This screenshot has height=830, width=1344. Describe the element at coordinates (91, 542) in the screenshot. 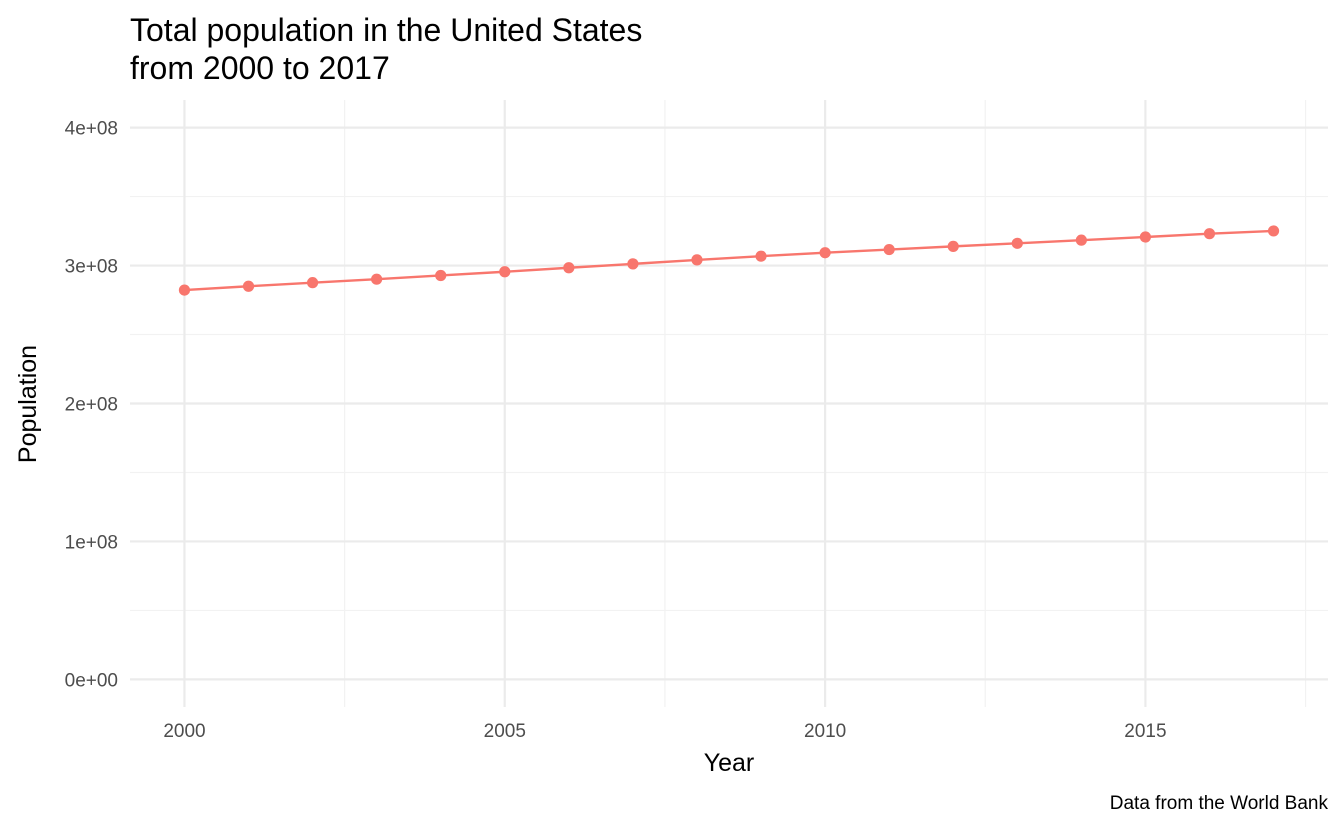

I see `y-tick-label: 1e+08` at that location.